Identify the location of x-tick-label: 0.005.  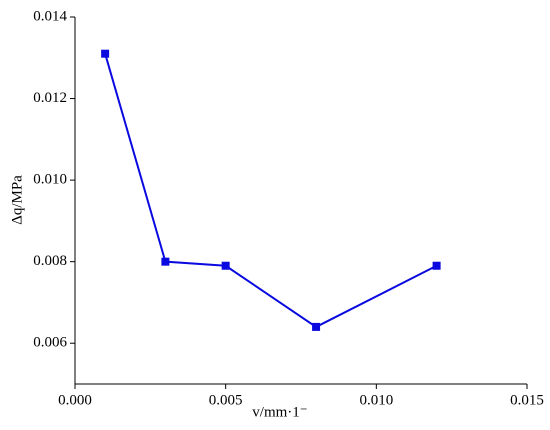
(226, 400).